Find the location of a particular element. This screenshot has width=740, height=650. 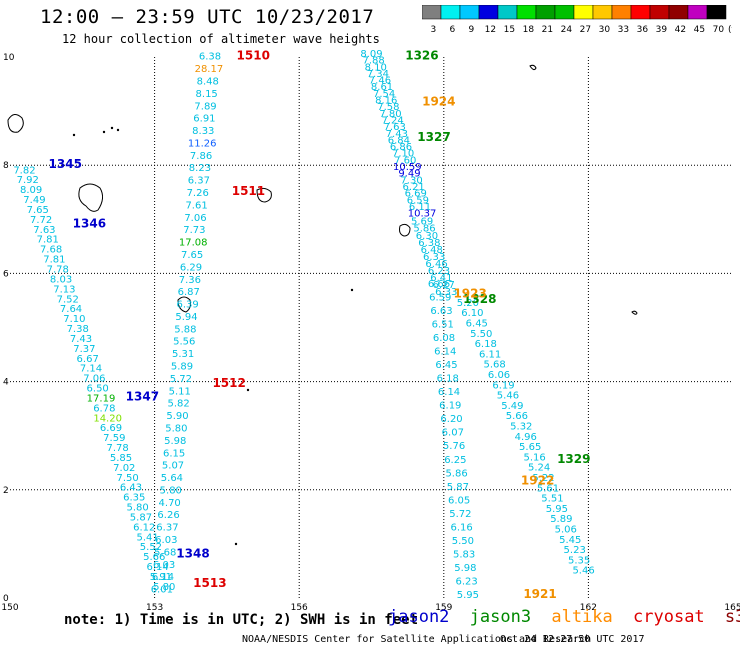

wave-height-value: 6.12 is located at coordinates (144, 527).